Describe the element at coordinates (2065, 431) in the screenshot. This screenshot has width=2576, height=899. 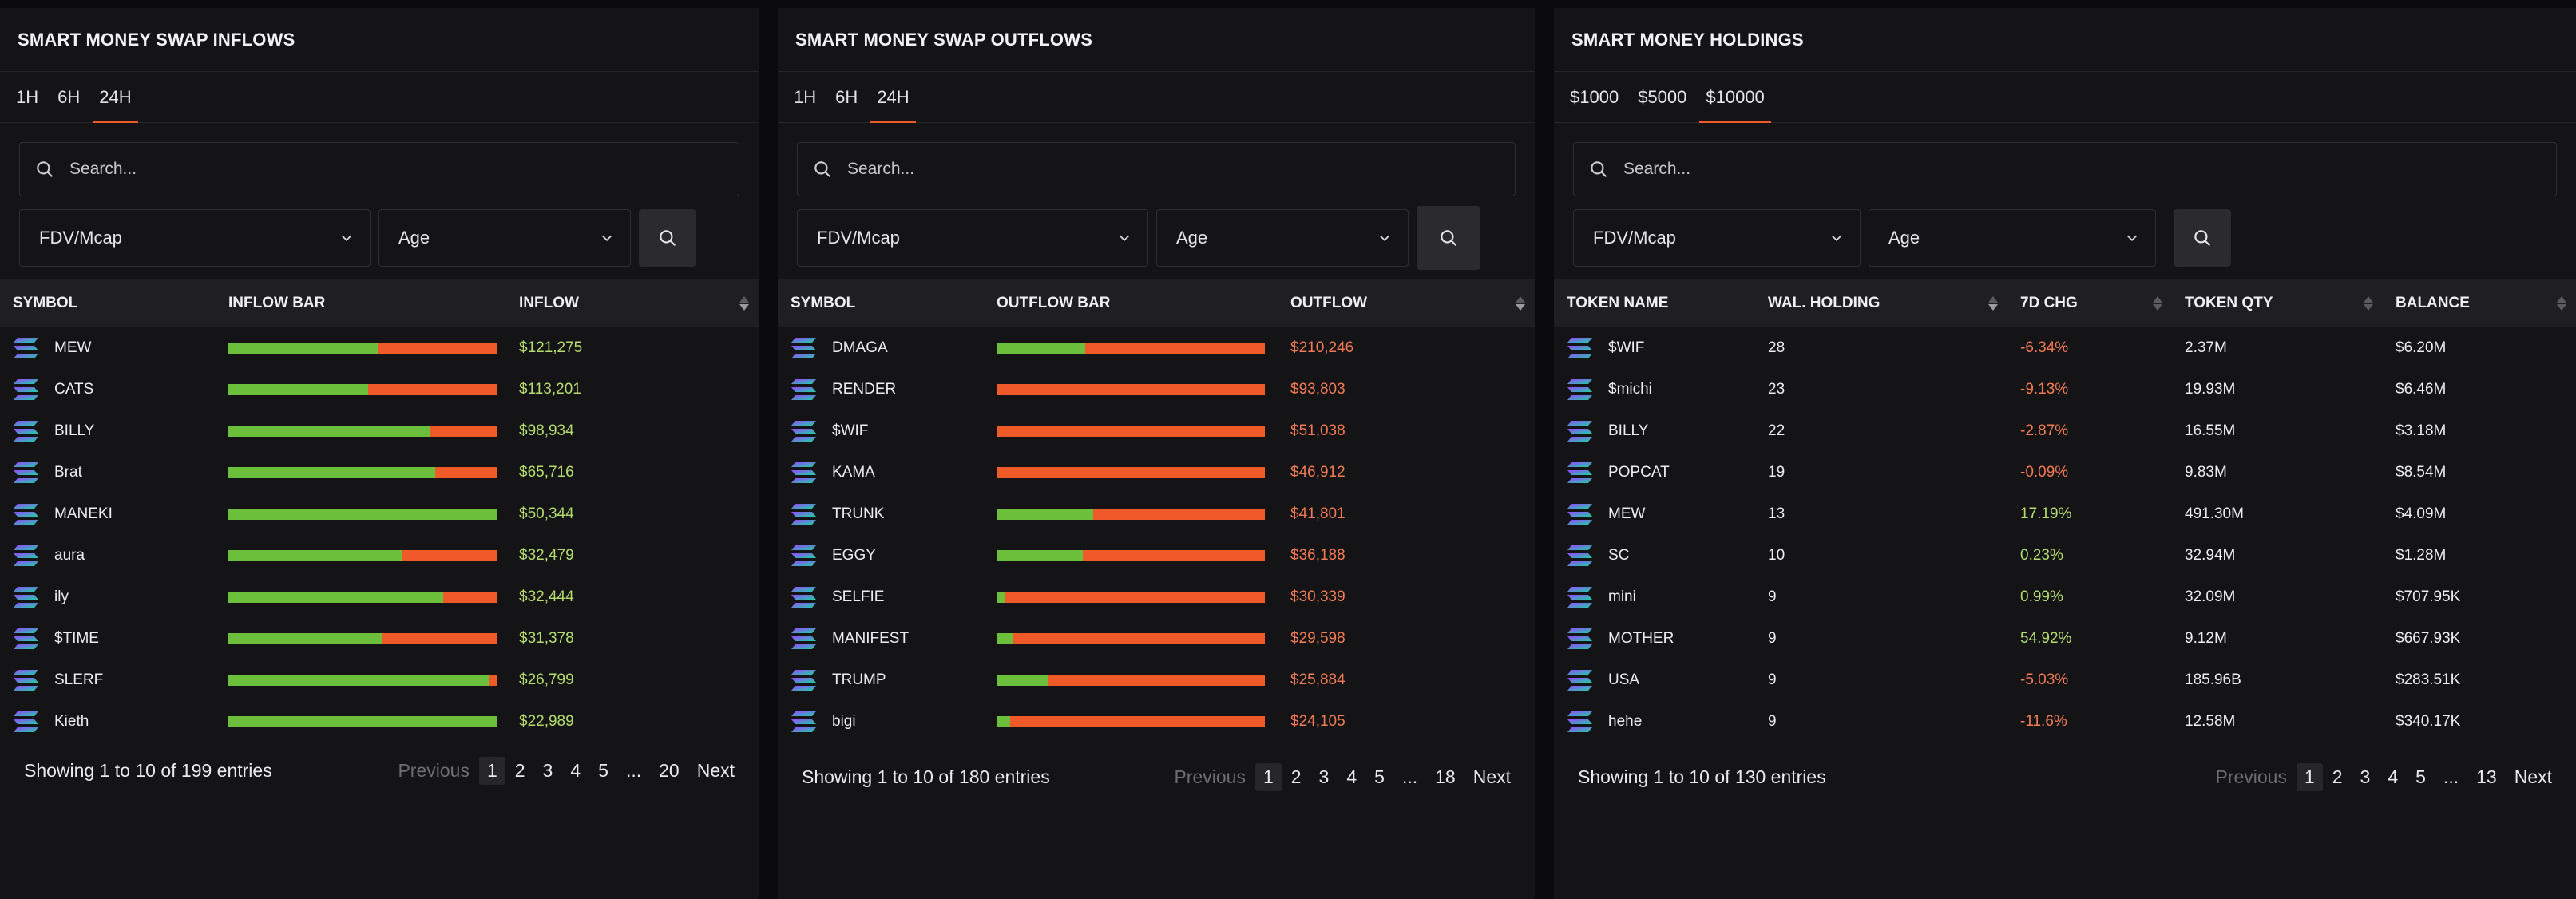
I see `table-row: BILLY 22 -2.87% 16.55M $3.18M` at that location.